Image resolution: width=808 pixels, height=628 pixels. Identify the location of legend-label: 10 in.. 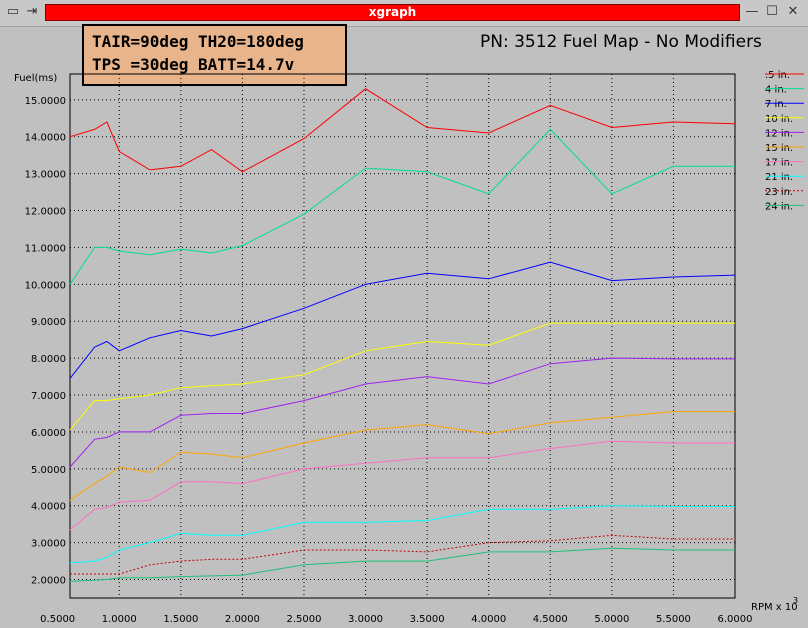
(779, 119).